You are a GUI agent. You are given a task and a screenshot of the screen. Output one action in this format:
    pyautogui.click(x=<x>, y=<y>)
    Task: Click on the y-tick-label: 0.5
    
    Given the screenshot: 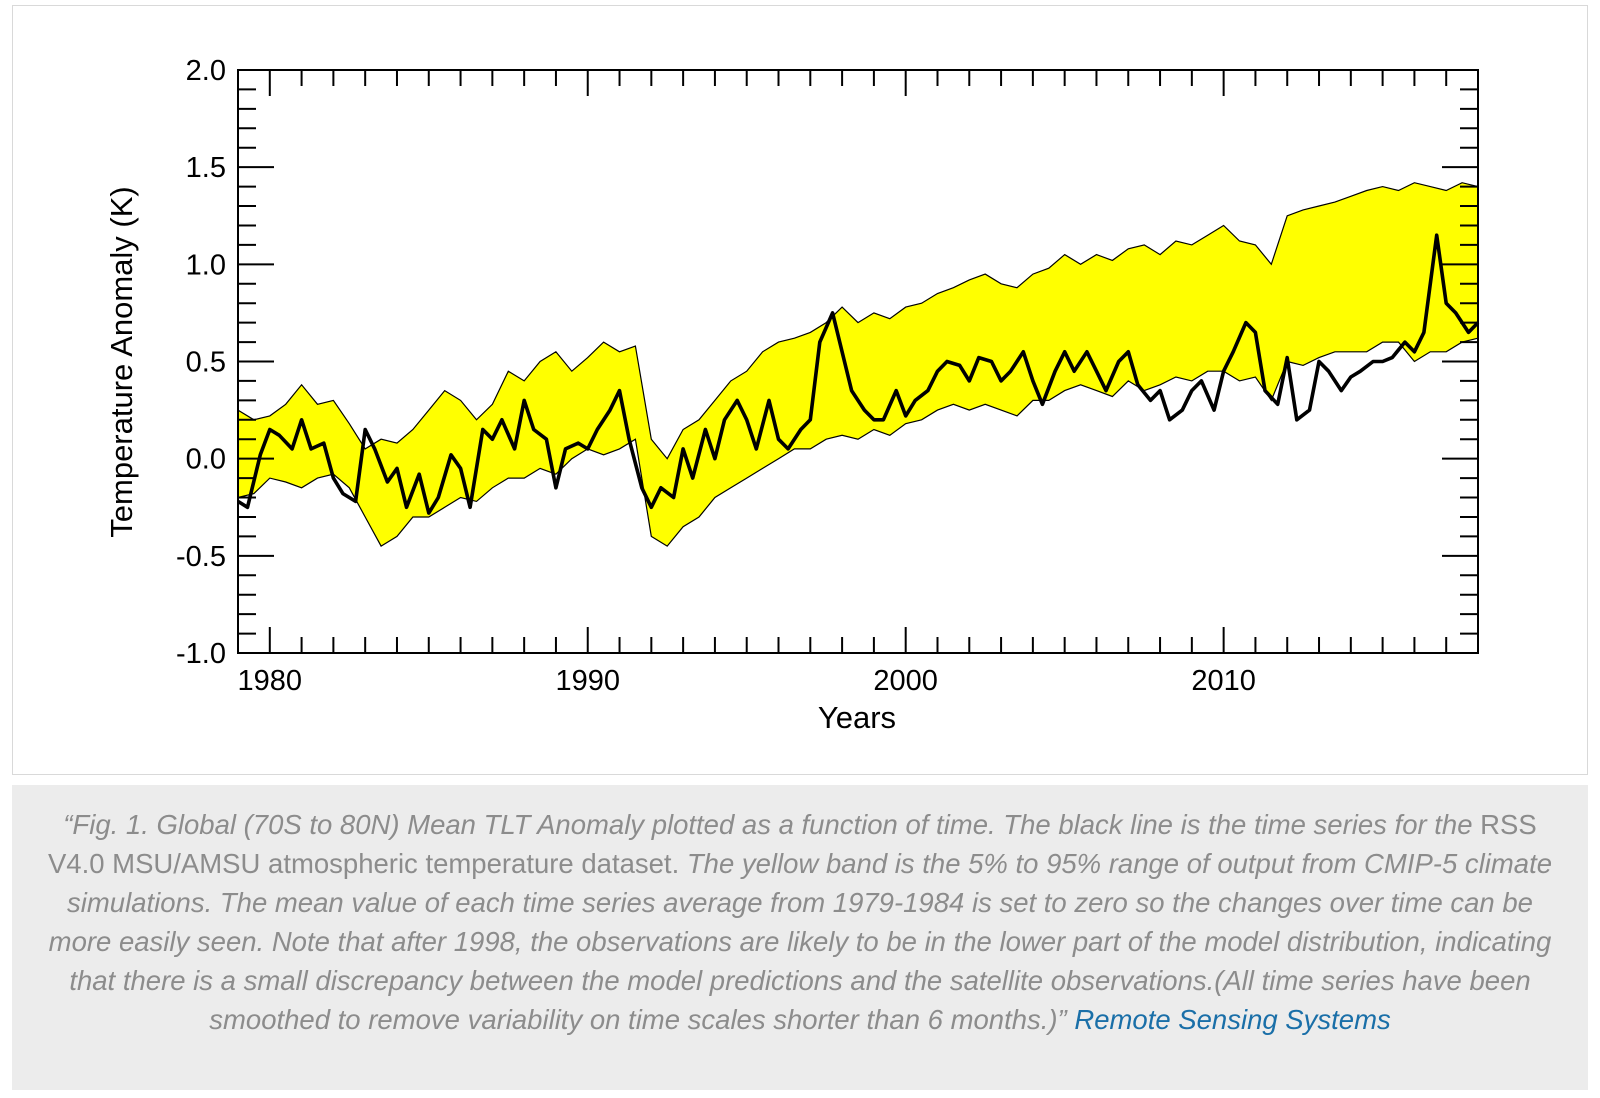 What is the action you would take?
    pyautogui.click(x=206, y=363)
    